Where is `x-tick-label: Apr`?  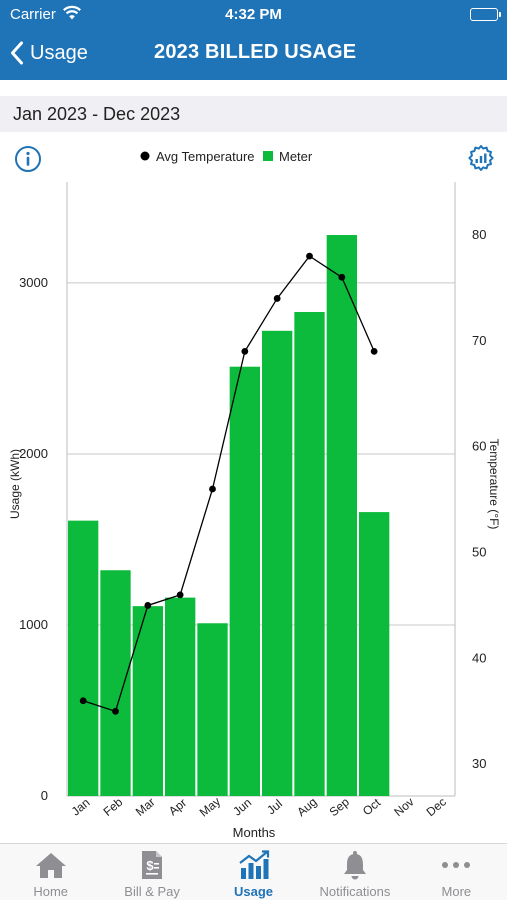 x-tick-label: Apr is located at coordinates (177, 807).